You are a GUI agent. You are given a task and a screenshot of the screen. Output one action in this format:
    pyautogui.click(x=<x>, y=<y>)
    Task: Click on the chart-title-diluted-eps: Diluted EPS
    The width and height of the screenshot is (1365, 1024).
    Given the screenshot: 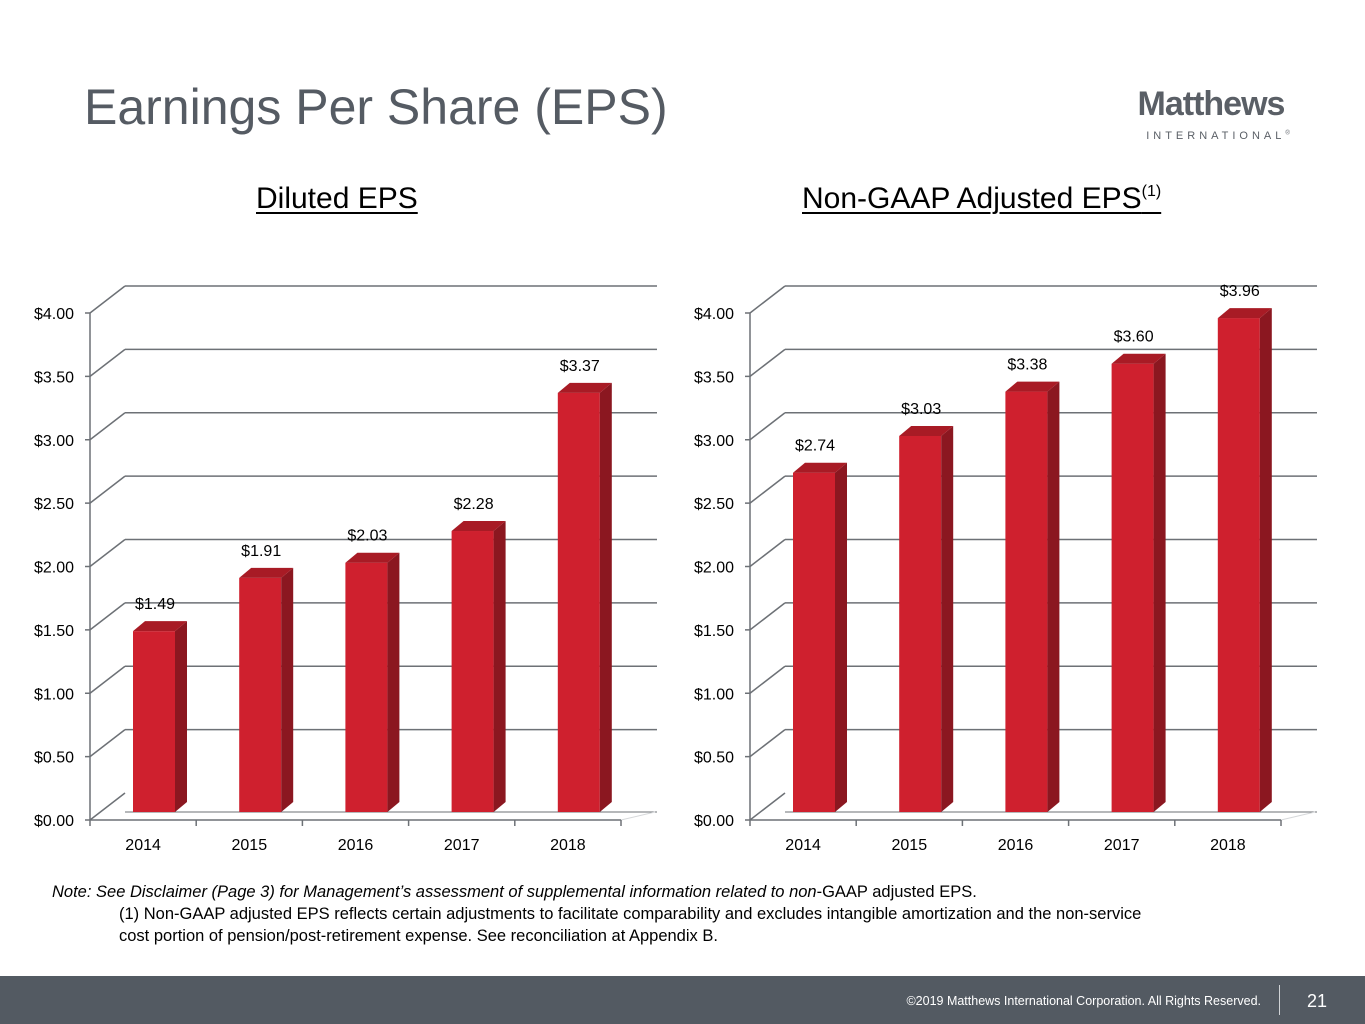 What is the action you would take?
    pyautogui.click(x=337, y=199)
    